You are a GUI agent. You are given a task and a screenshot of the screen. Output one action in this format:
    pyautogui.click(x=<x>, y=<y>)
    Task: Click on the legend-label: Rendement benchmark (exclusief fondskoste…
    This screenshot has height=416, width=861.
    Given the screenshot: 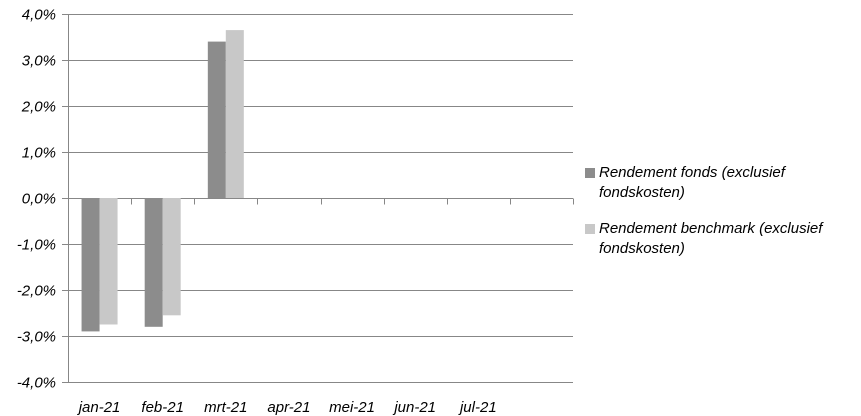 What is the action you would take?
    pyautogui.click(x=711, y=238)
    